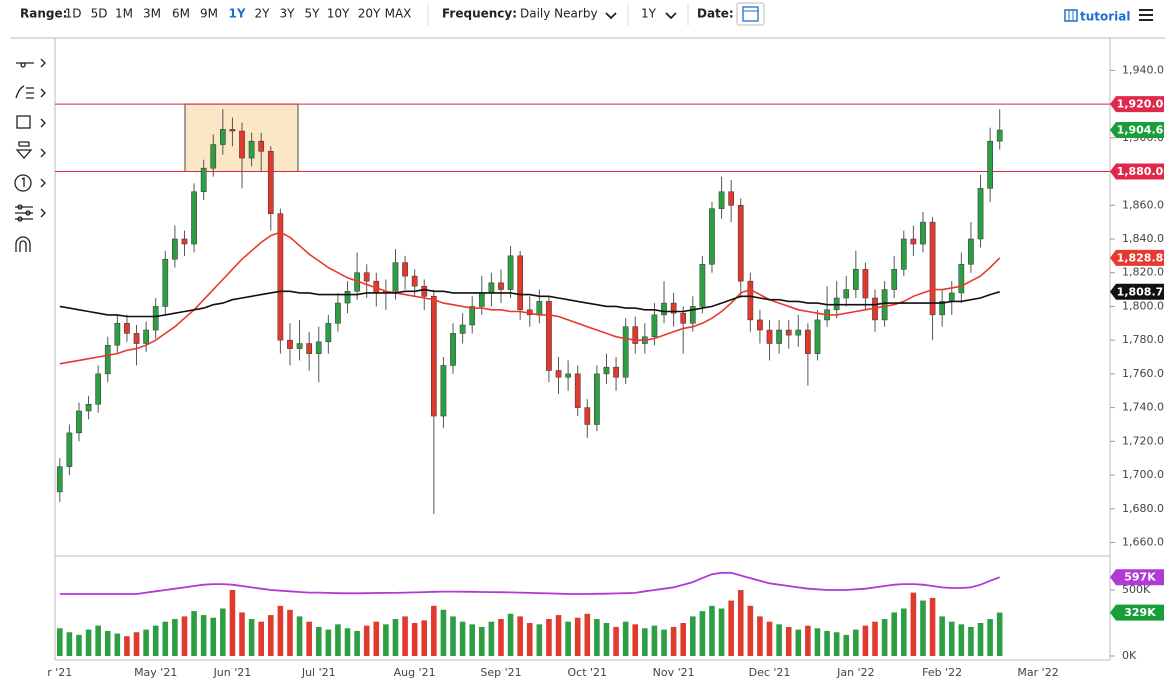  What do you see at coordinates (288, 14) in the screenshot?
I see `range-button: 3Y` at bounding box center [288, 14].